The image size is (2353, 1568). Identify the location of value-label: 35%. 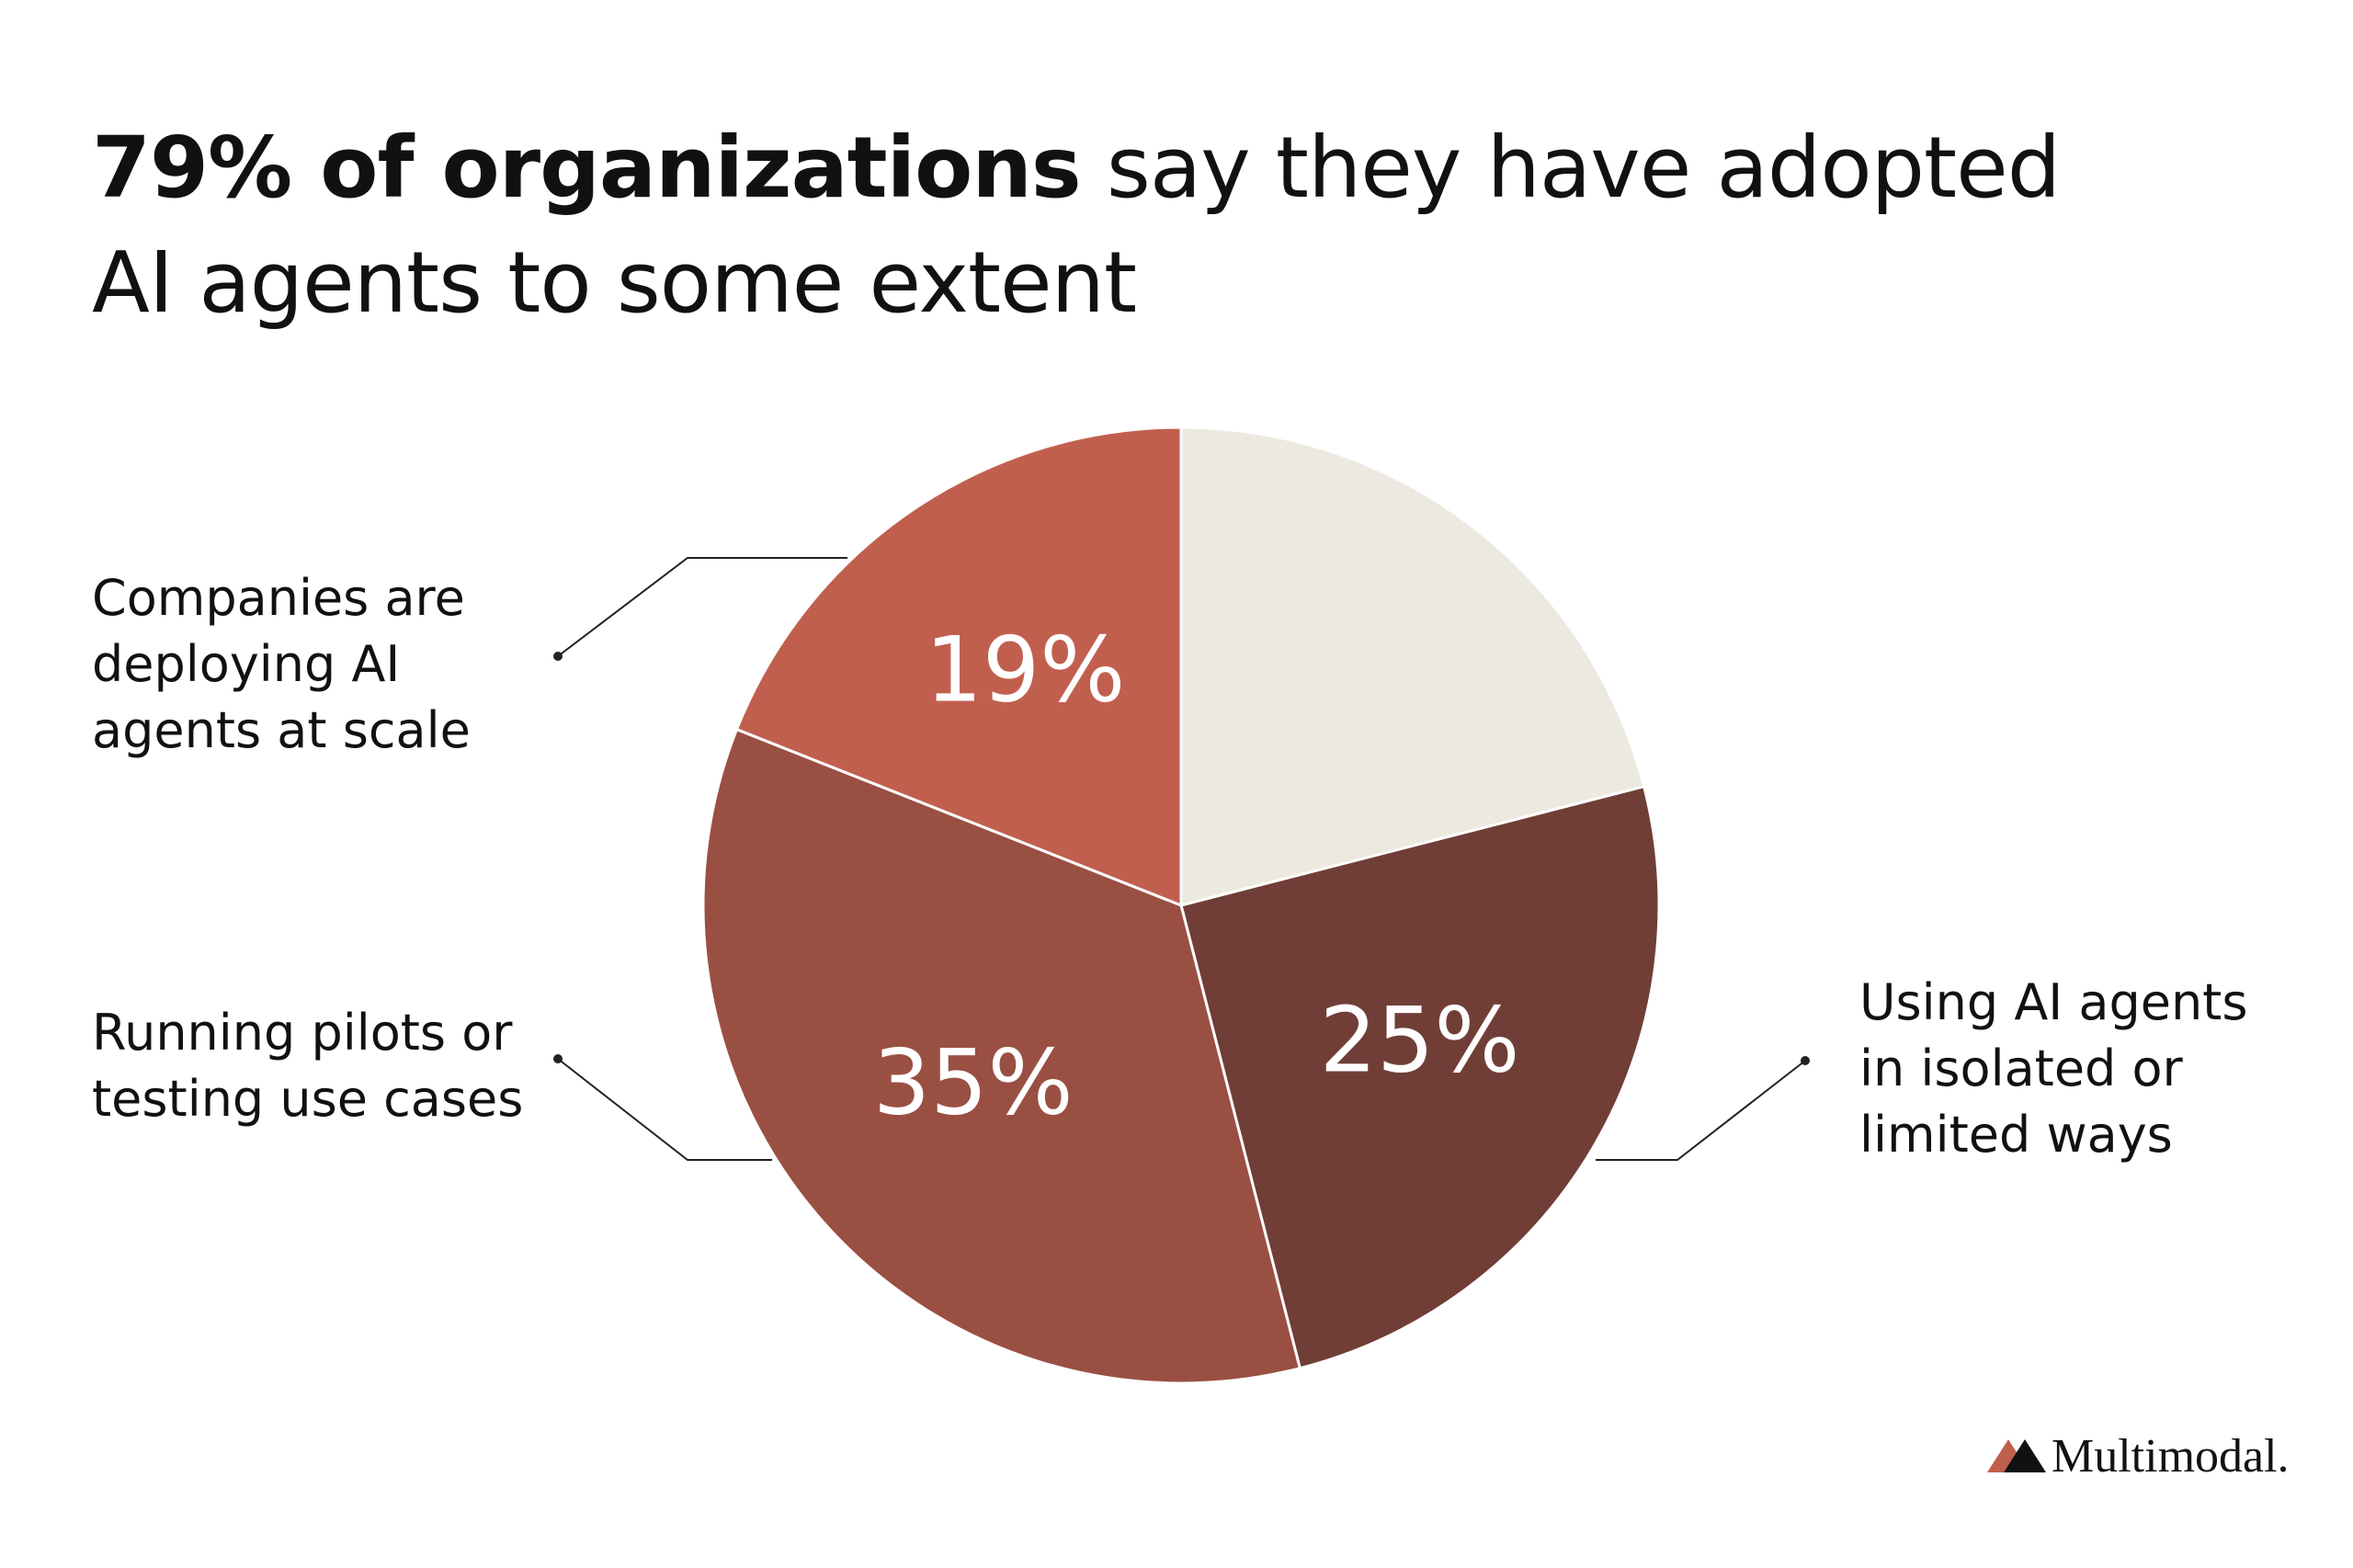
(973, 1082).